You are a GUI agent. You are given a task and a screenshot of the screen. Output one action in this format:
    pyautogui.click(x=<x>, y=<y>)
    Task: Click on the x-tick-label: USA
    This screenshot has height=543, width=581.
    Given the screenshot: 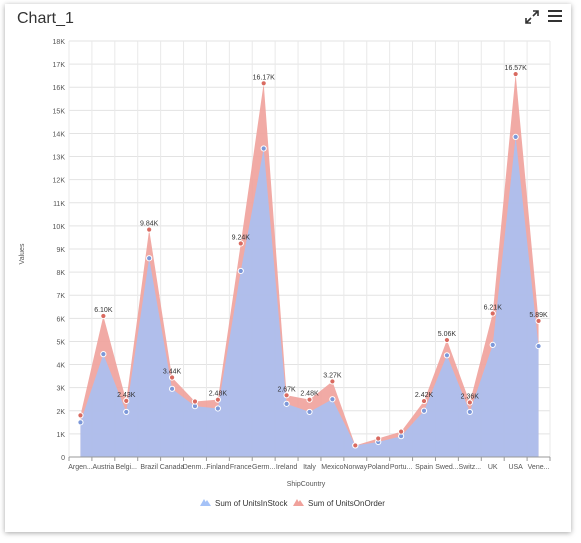 What is the action you would take?
    pyautogui.click(x=515, y=467)
    